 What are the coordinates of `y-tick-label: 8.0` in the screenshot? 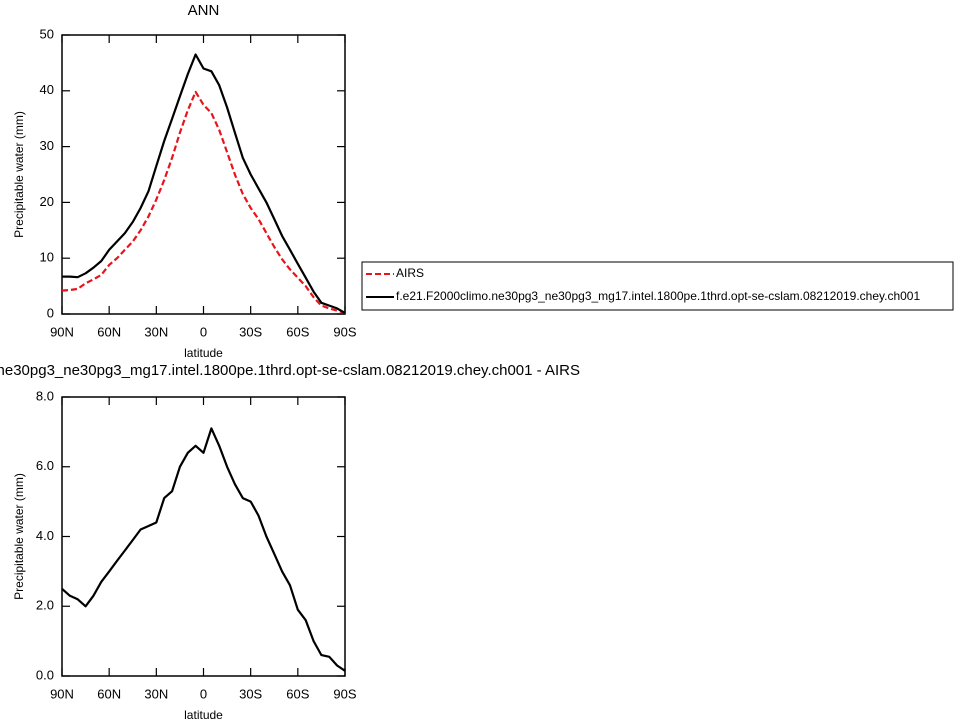 It's located at (45, 395).